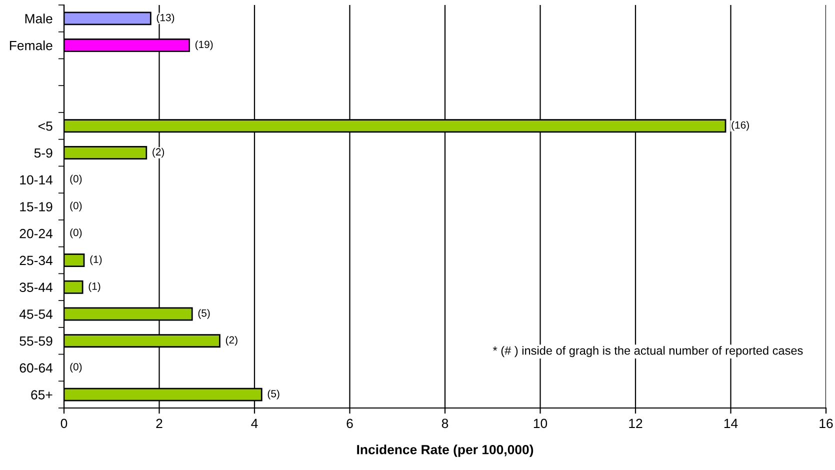 This screenshot has height=470, width=835. Describe the element at coordinates (36, 233) in the screenshot. I see `y-tick-label: 20-24` at that location.